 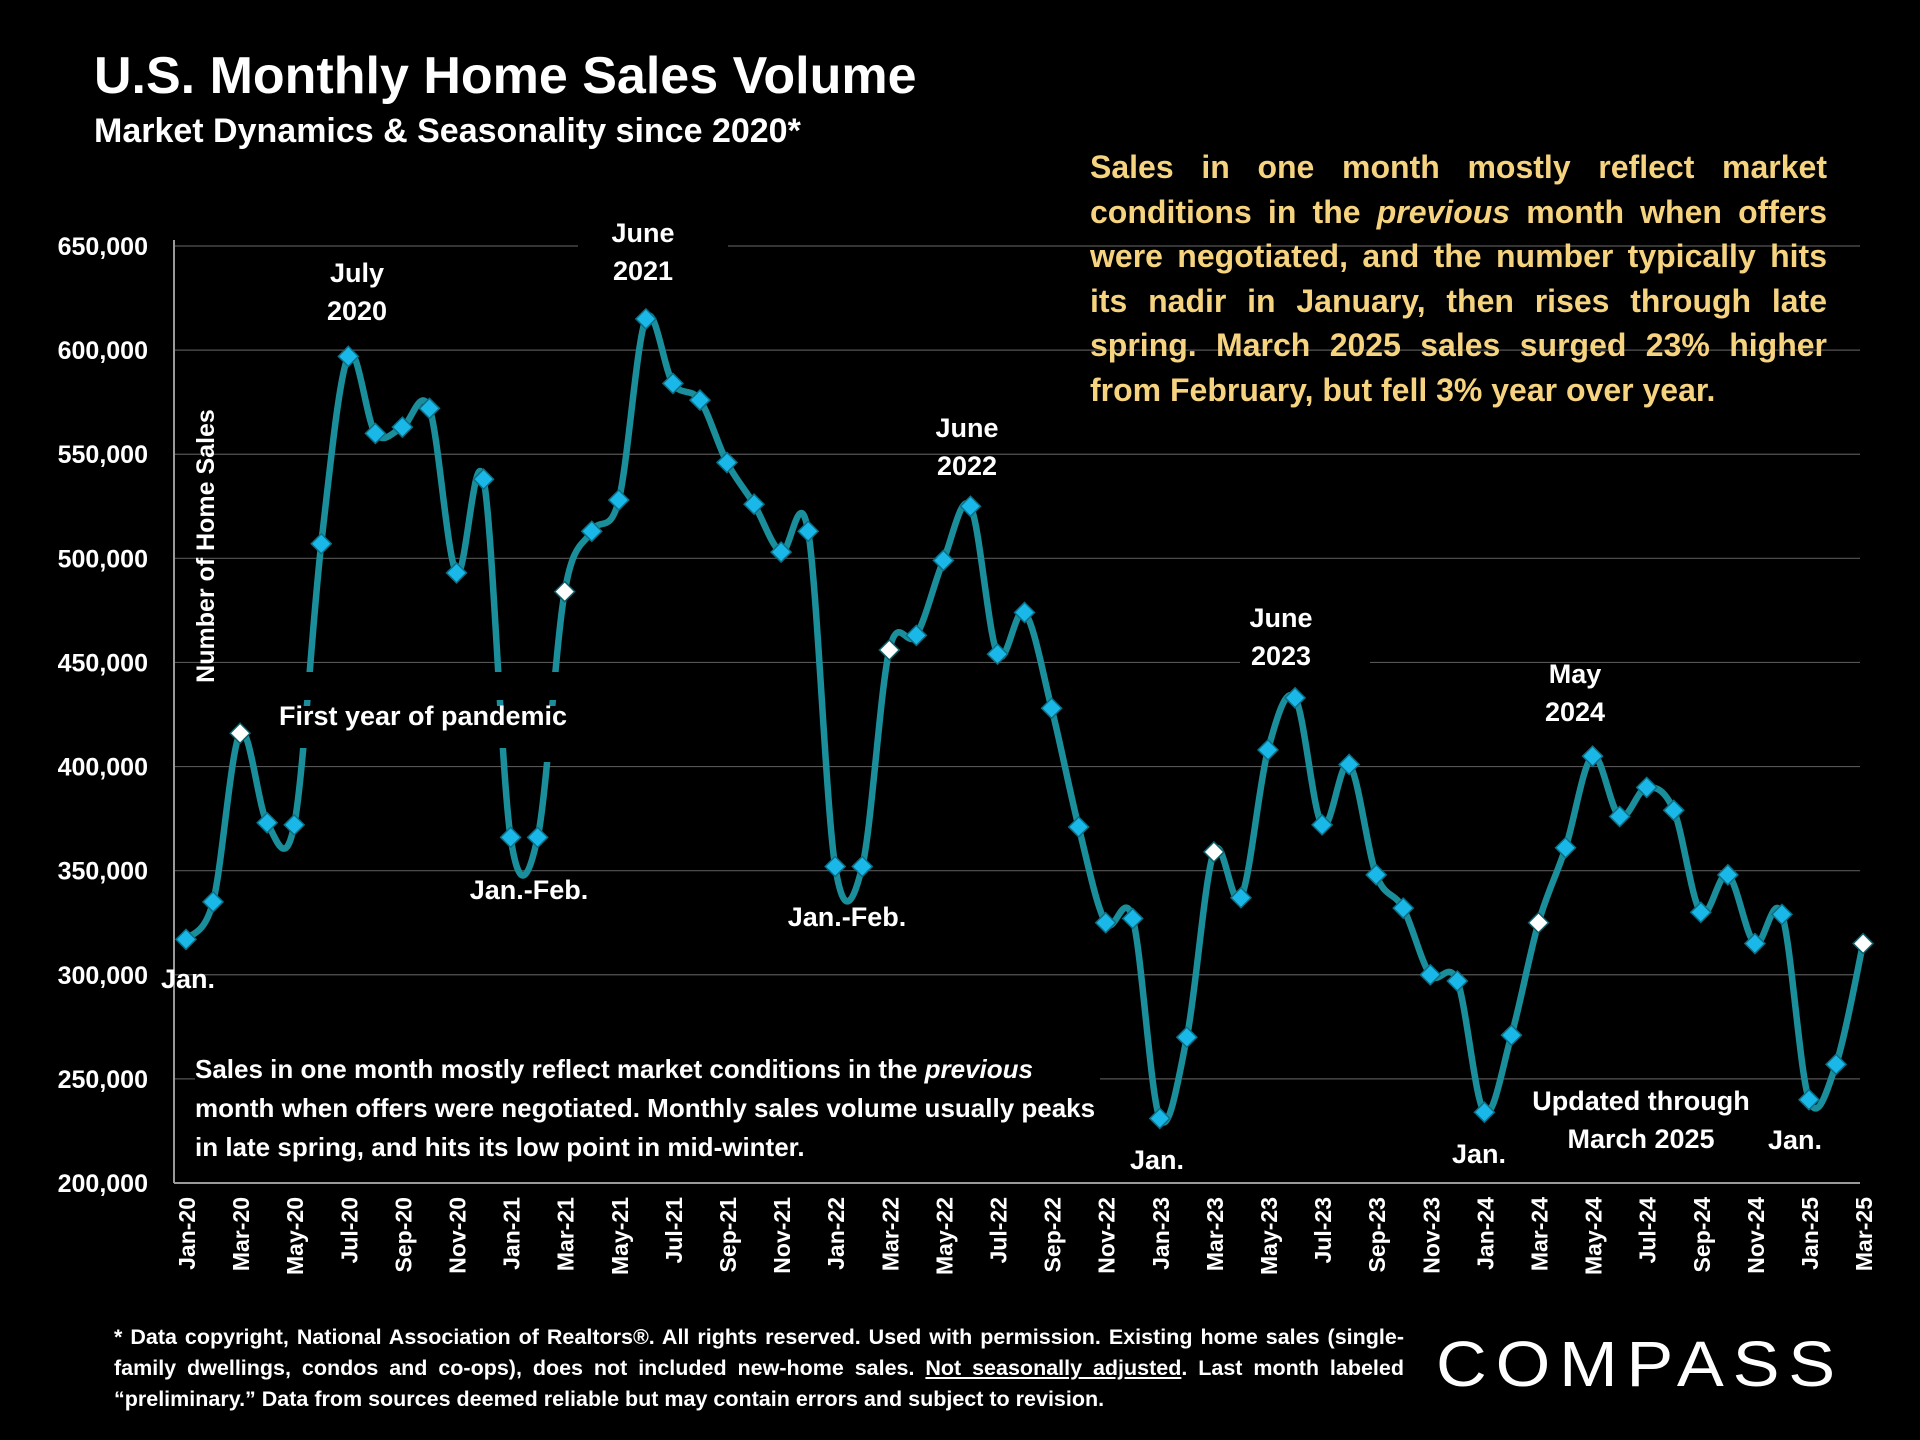 I want to click on compass-logo: COMPASS, so click(x=1640, y=1362).